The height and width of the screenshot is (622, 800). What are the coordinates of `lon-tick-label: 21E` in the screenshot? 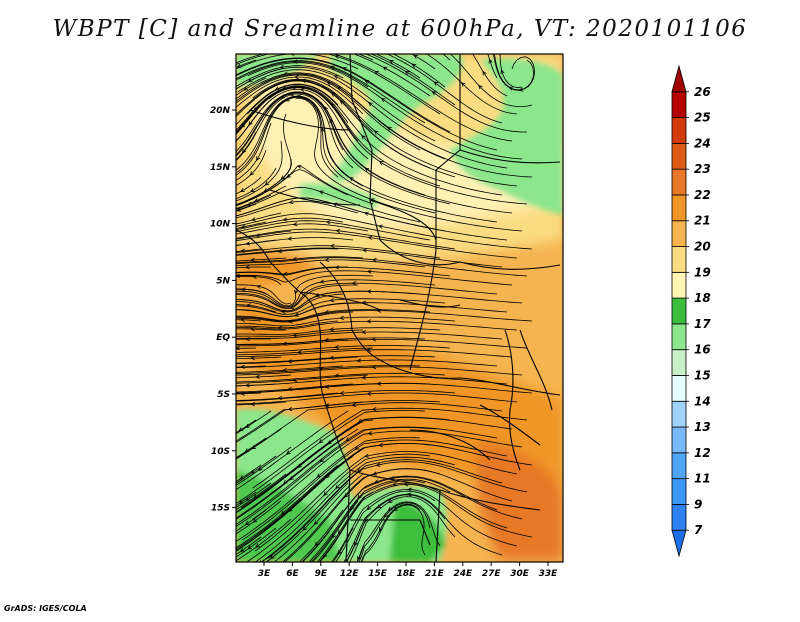 It's located at (435, 574).